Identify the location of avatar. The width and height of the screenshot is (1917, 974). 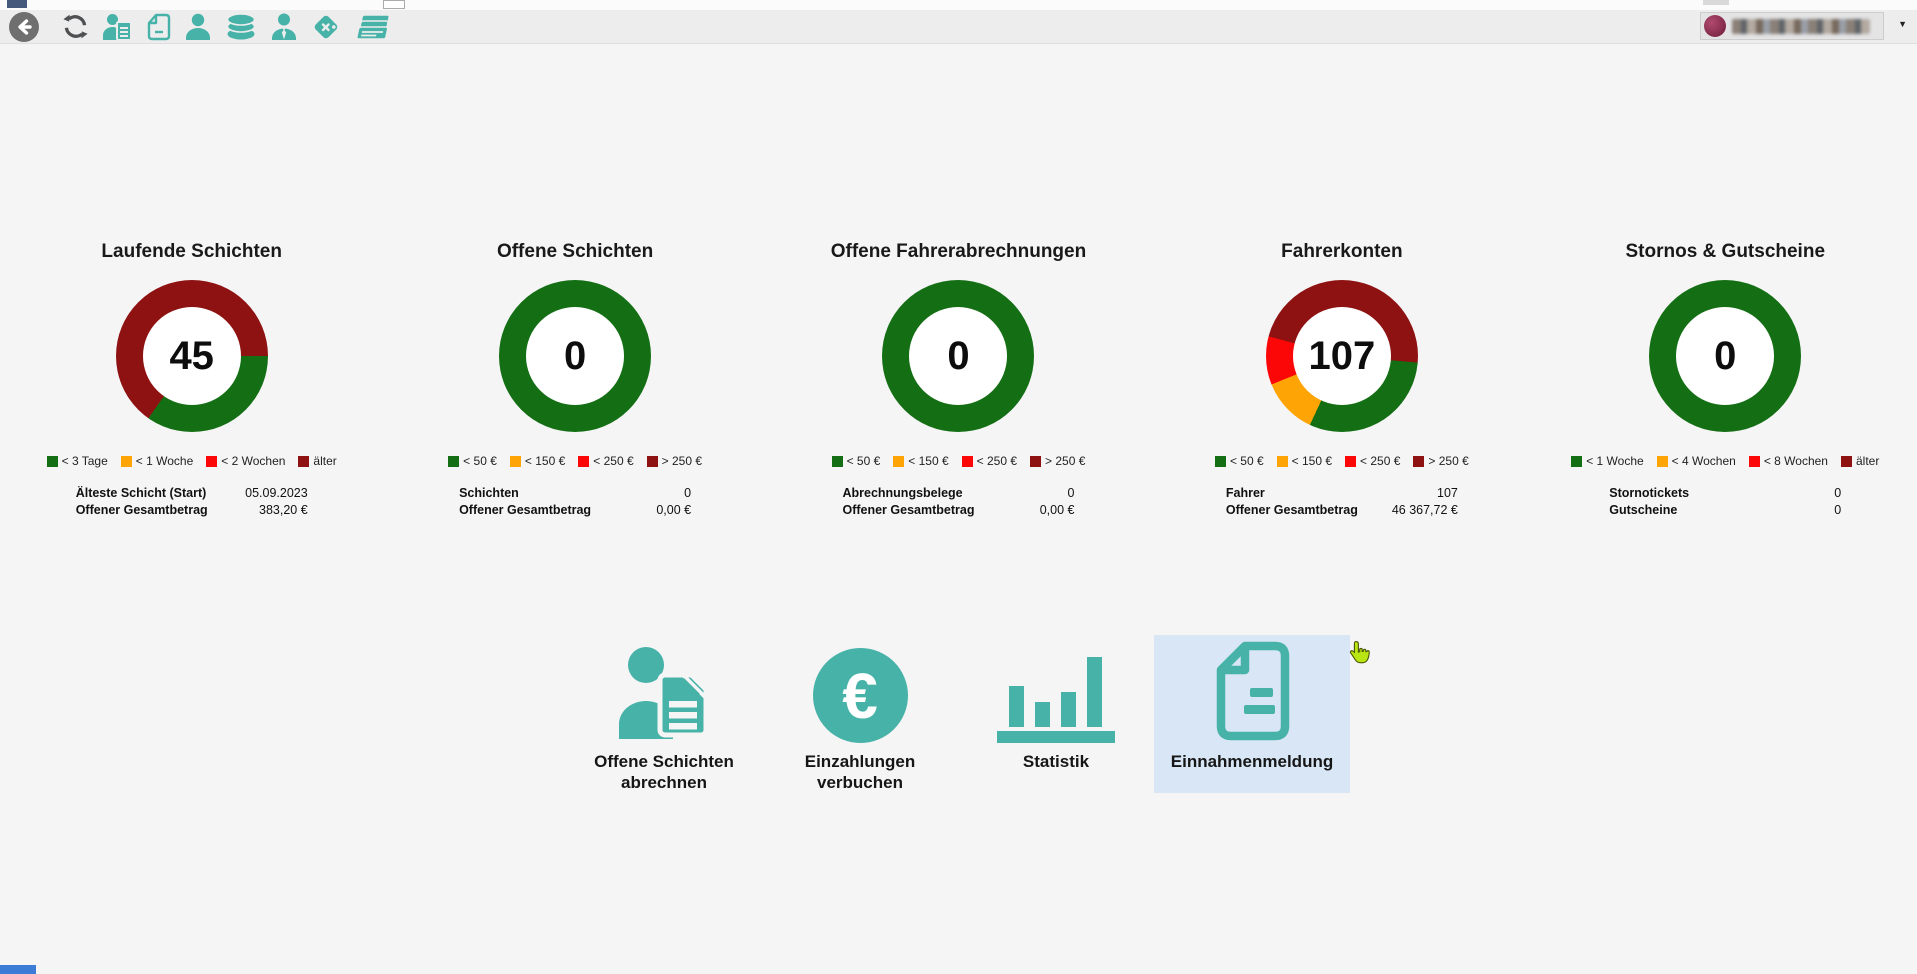
(1715, 26).